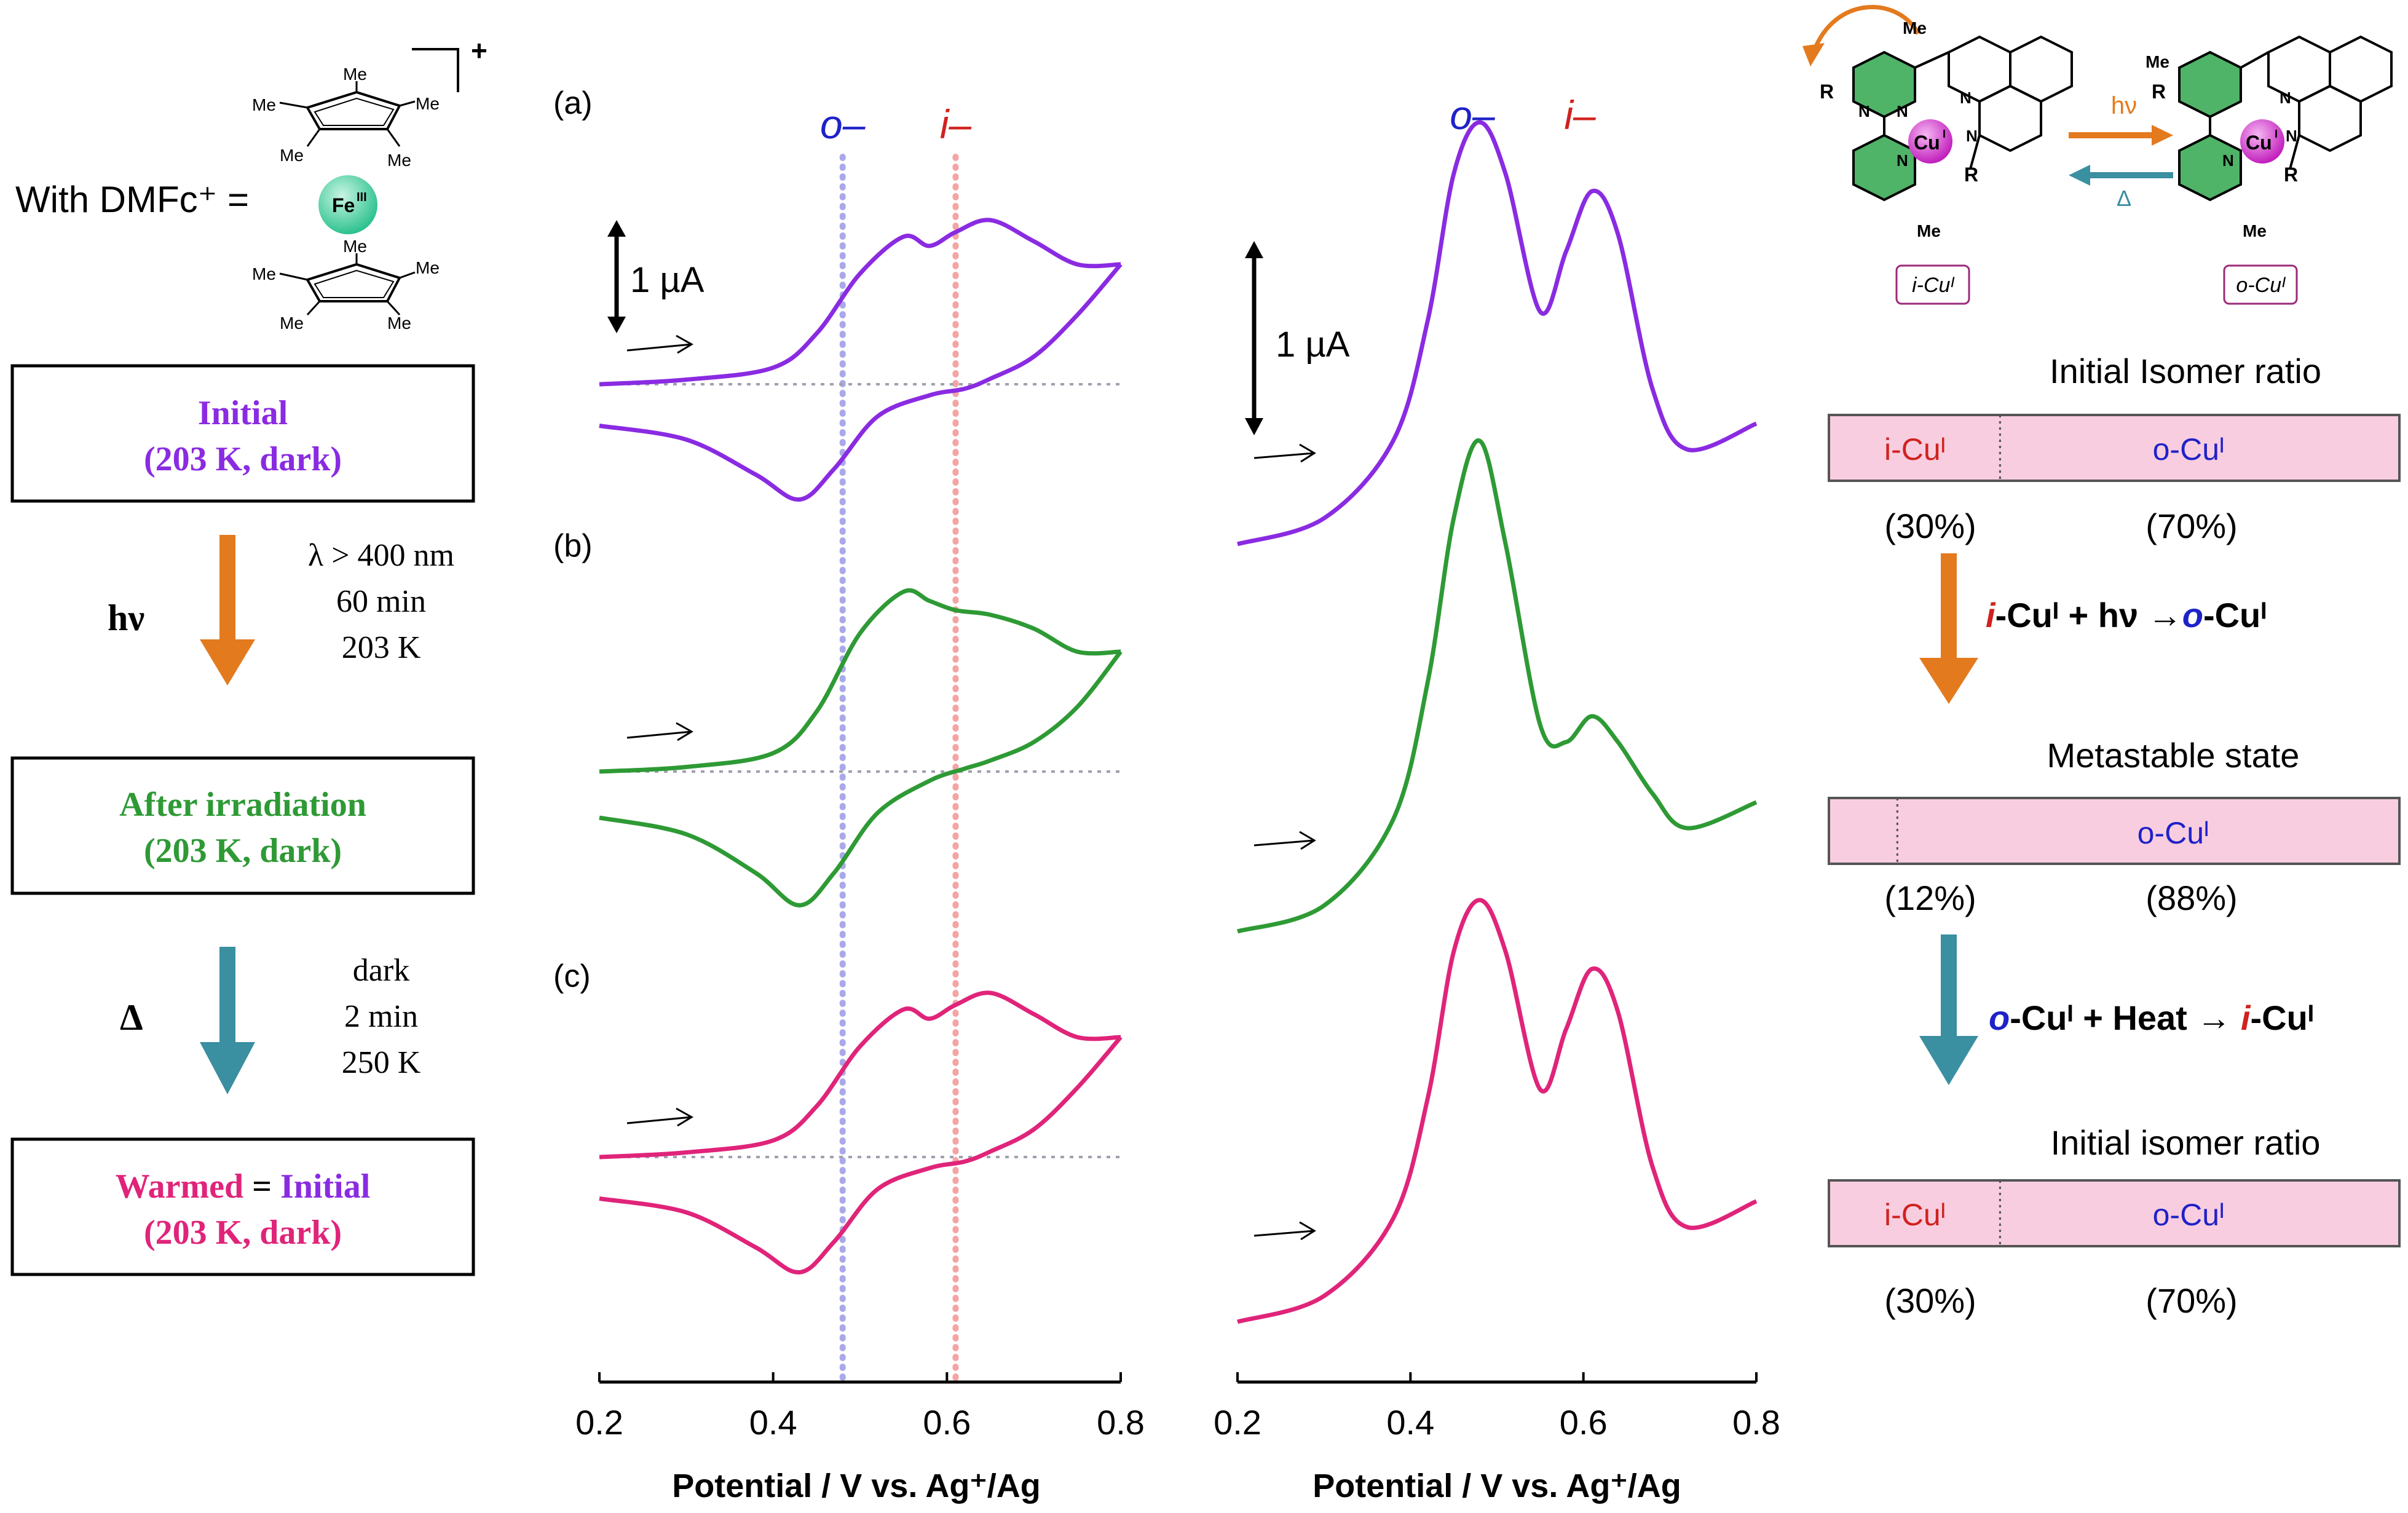 The height and width of the screenshot is (1513, 2408). I want to click on i-cu-molecule: Cu I R R Me Me N N N N N i-Cuᴵ, so click(1937, 155).